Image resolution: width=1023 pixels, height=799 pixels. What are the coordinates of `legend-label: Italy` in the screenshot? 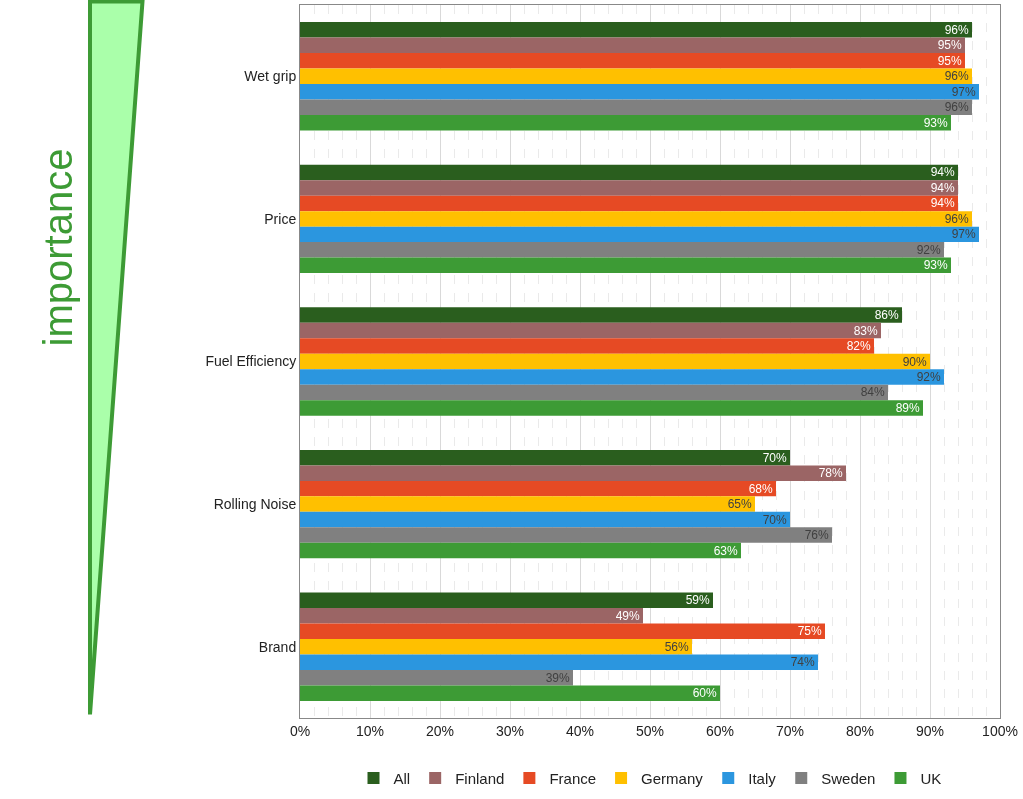 It's located at (762, 778).